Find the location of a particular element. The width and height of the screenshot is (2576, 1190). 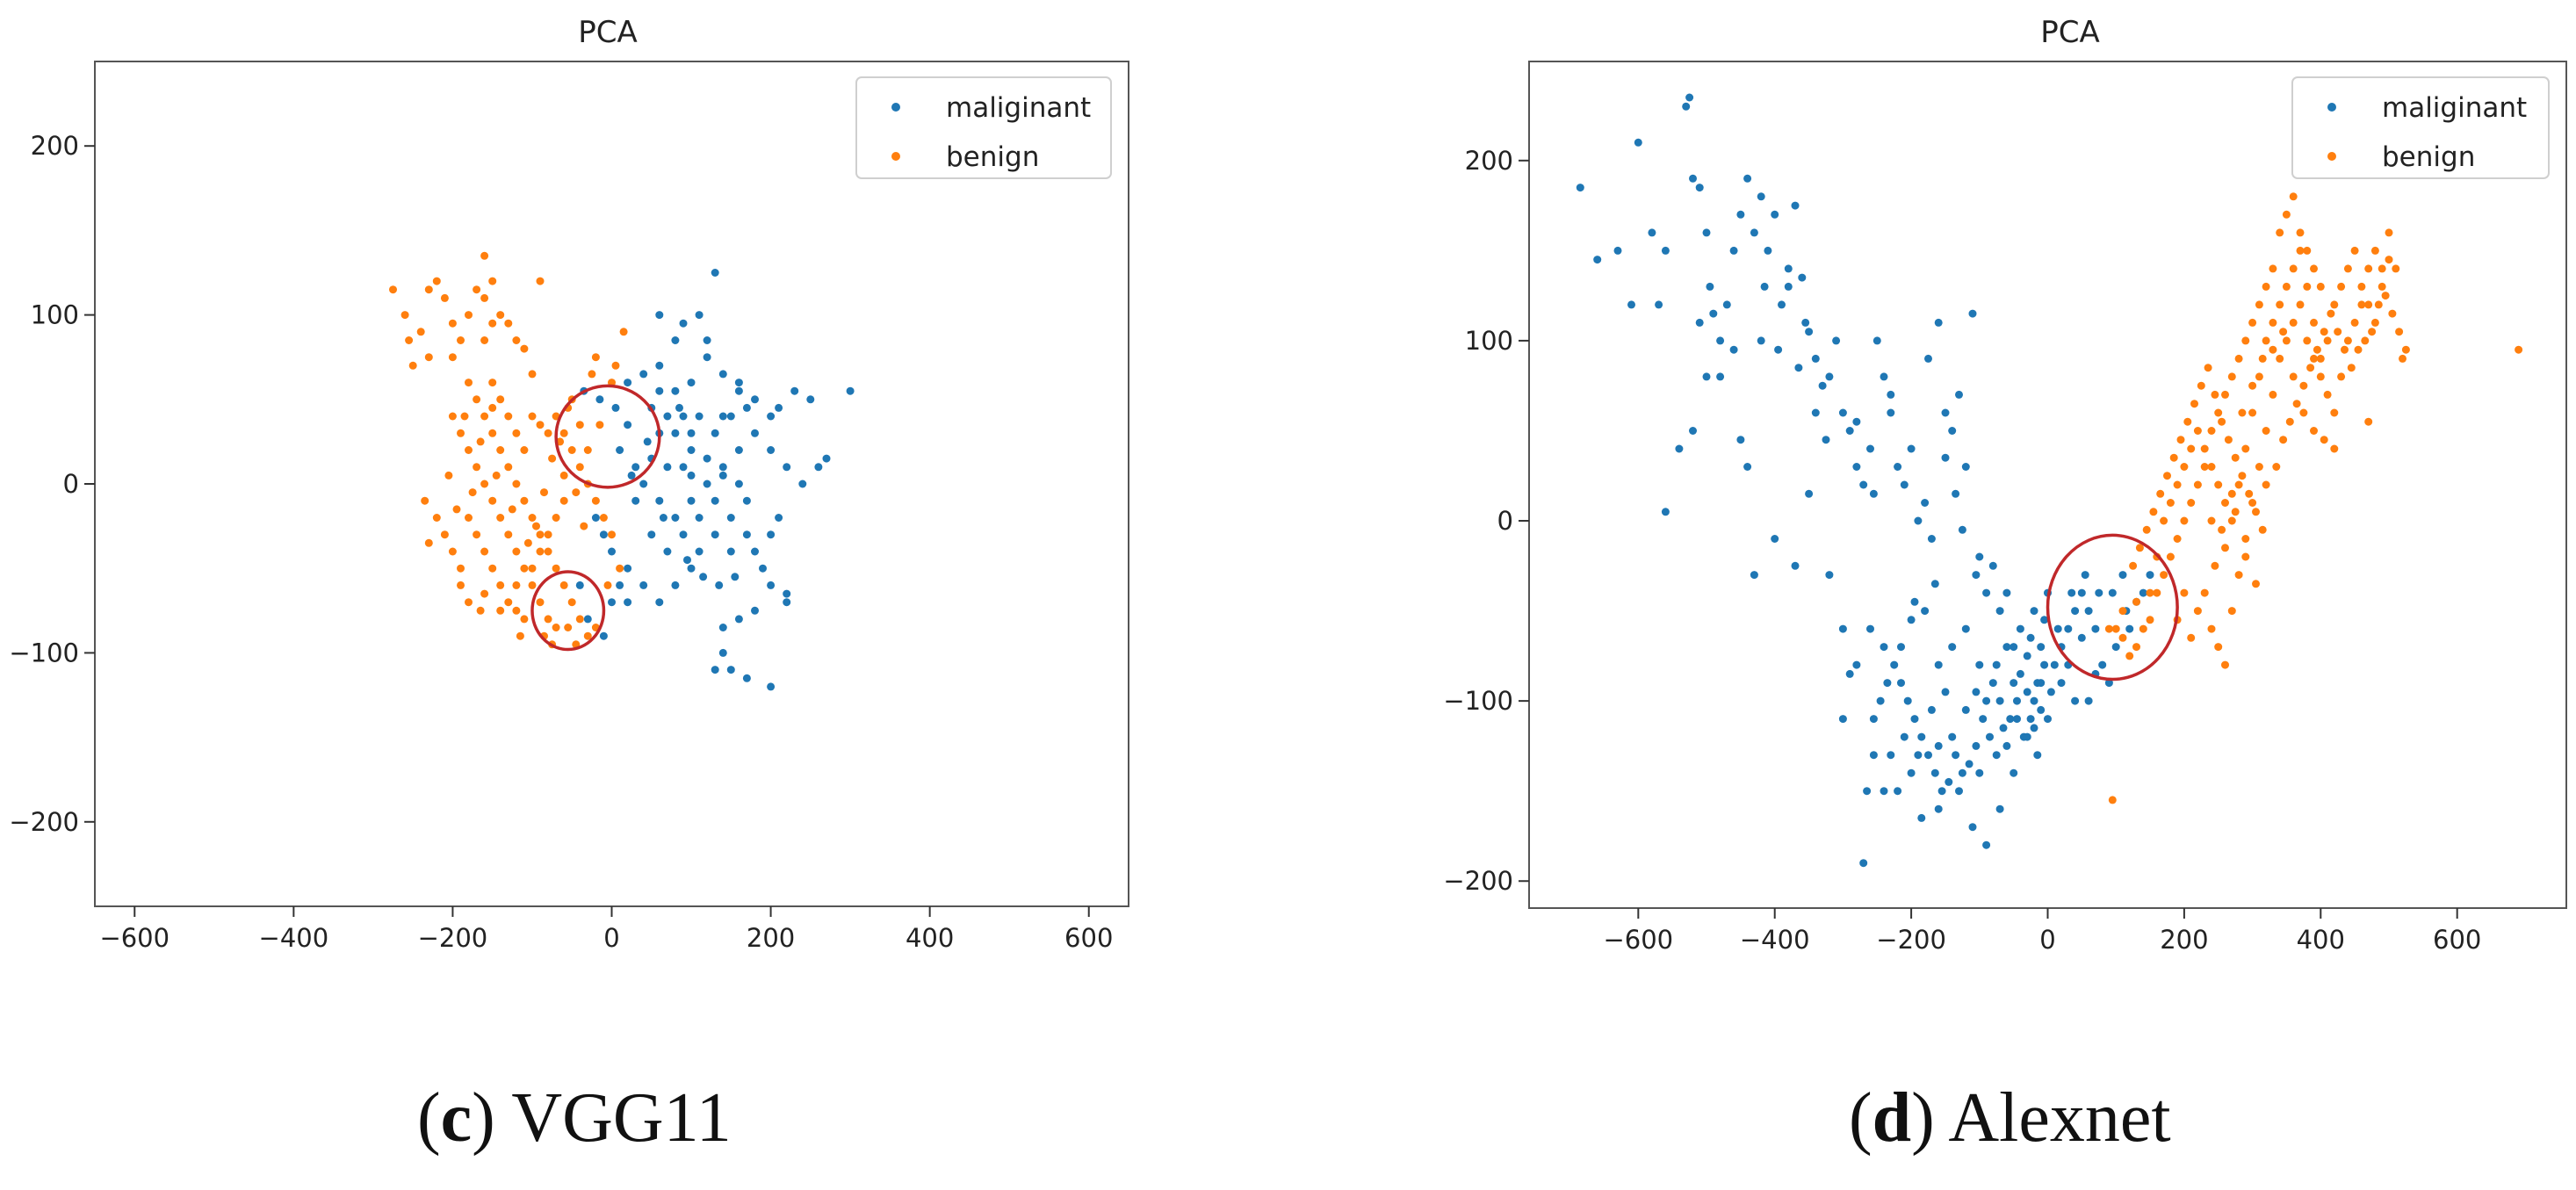

y-axis: 200 100 0 −100 −200 is located at coordinates (1486, 521).